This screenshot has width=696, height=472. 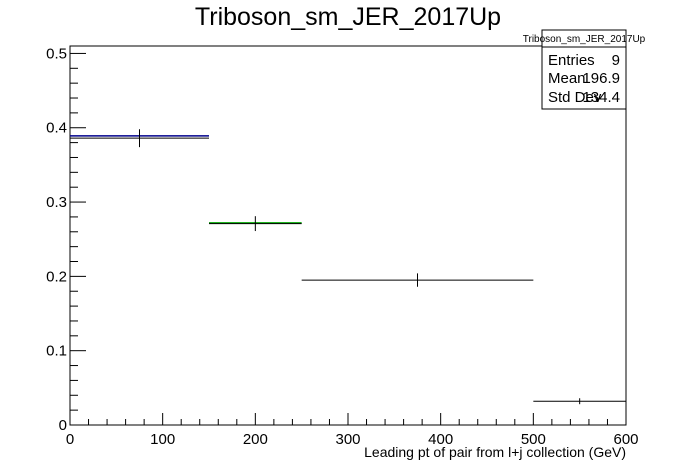 I want to click on y-tick-label: 0.2, so click(x=56, y=276).